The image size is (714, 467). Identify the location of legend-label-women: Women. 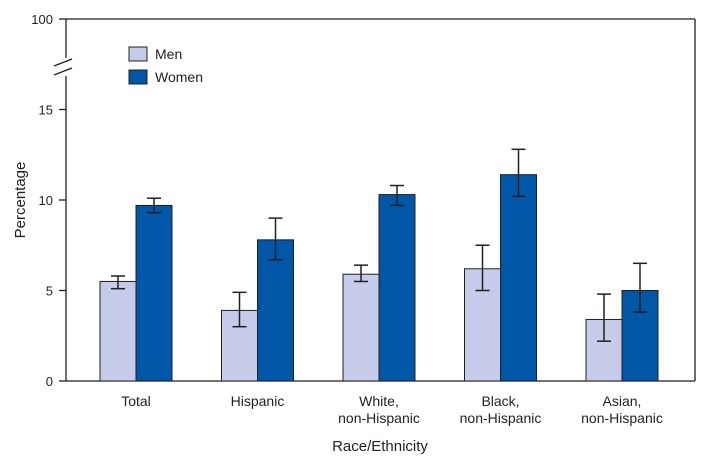
(179, 77).